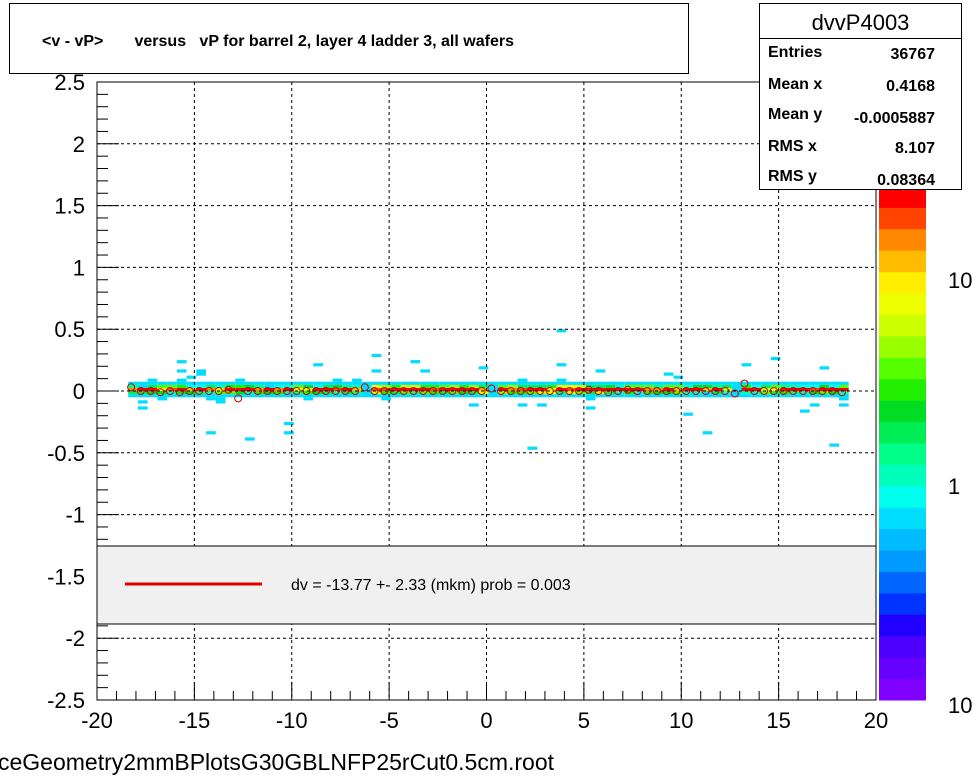  What do you see at coordinates (681, 720) in the screenshot?
I see `x-tick-label: 10` at bounding box center [681, 720].